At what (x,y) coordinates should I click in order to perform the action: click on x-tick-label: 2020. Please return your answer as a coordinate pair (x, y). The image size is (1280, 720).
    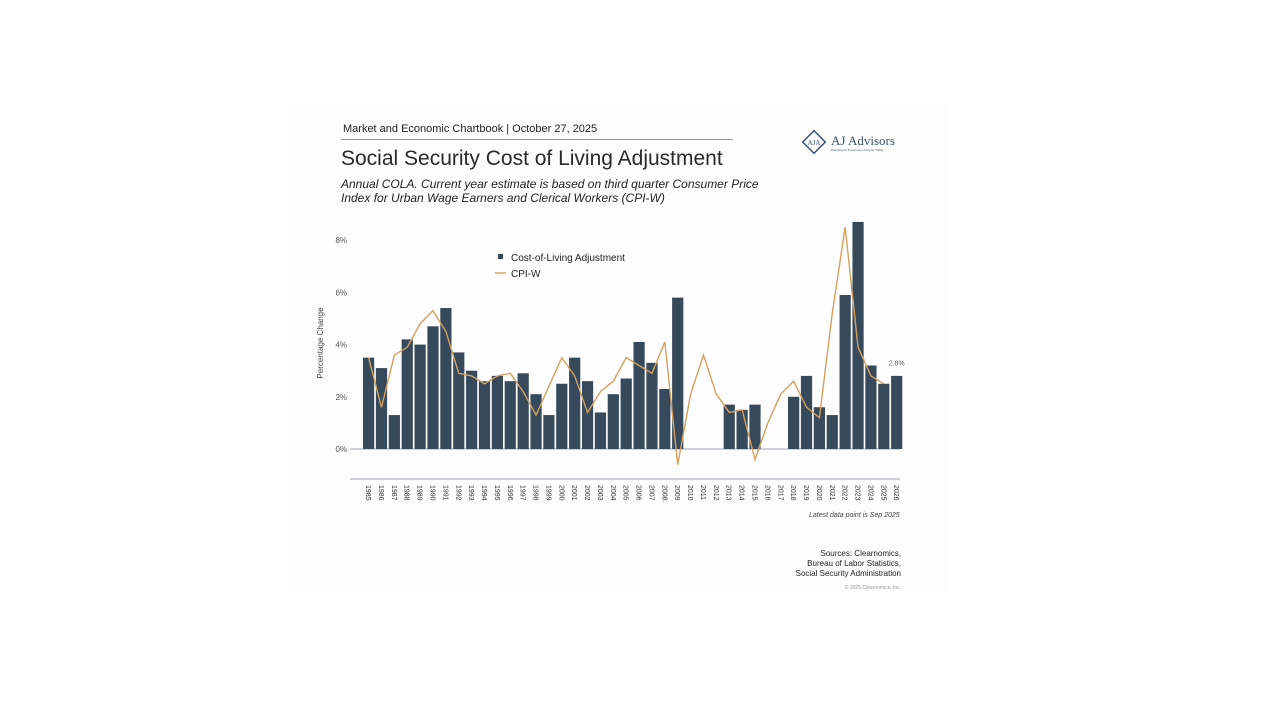
    Looking at the image, I should click on (818, 493).